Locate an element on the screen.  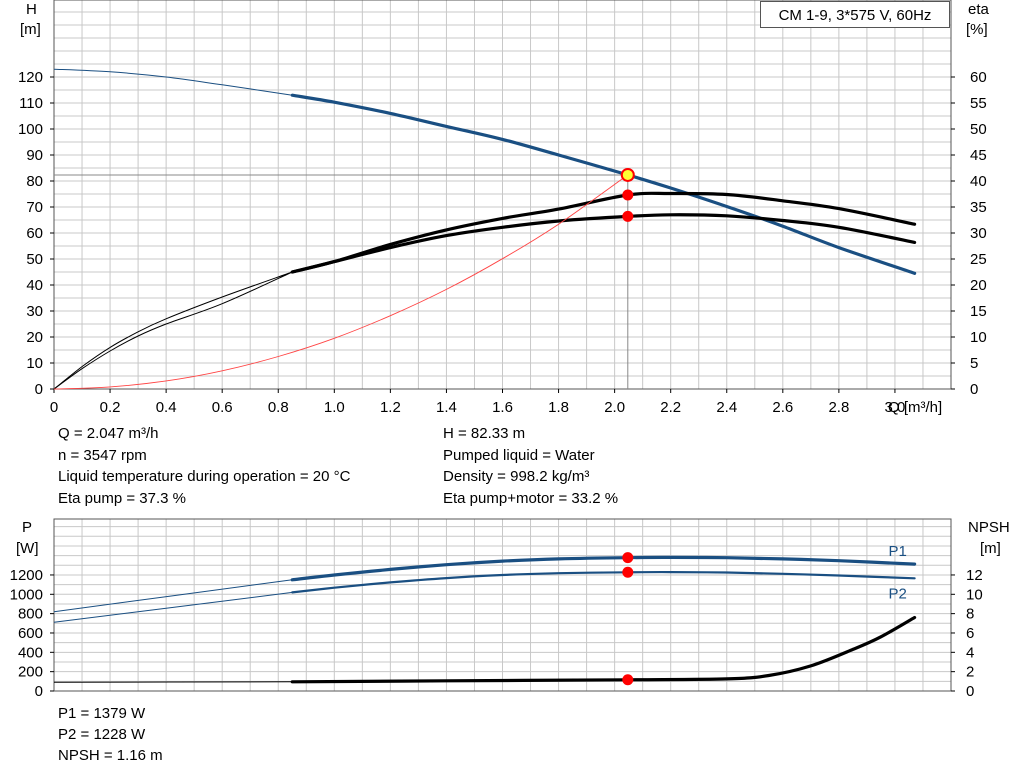
duty-point-marker is located at coordinates (627, 174).